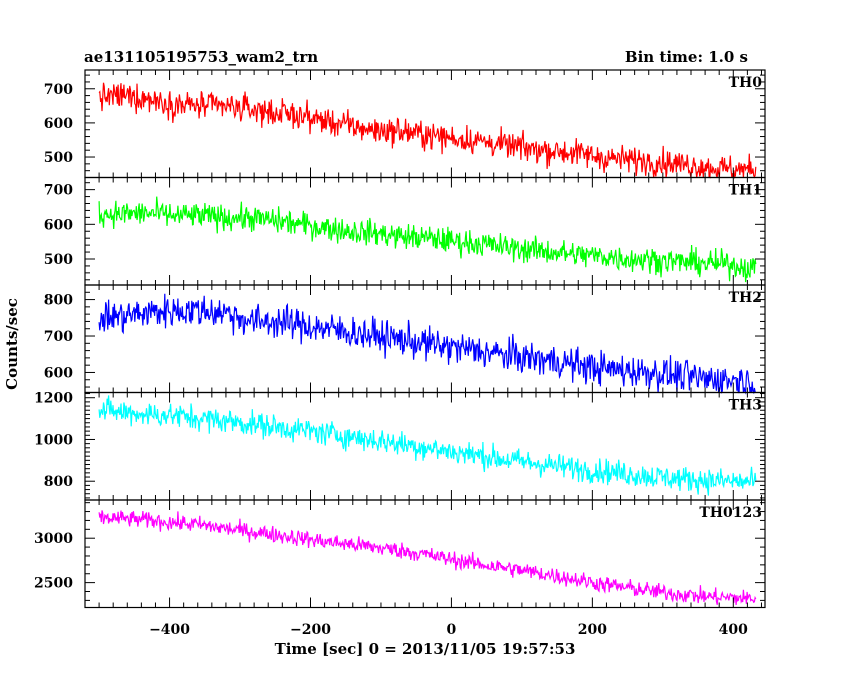  Describe the element at coordinates (53, 539) in the screenshot. I see `y-tick-label: 3000` at that location.